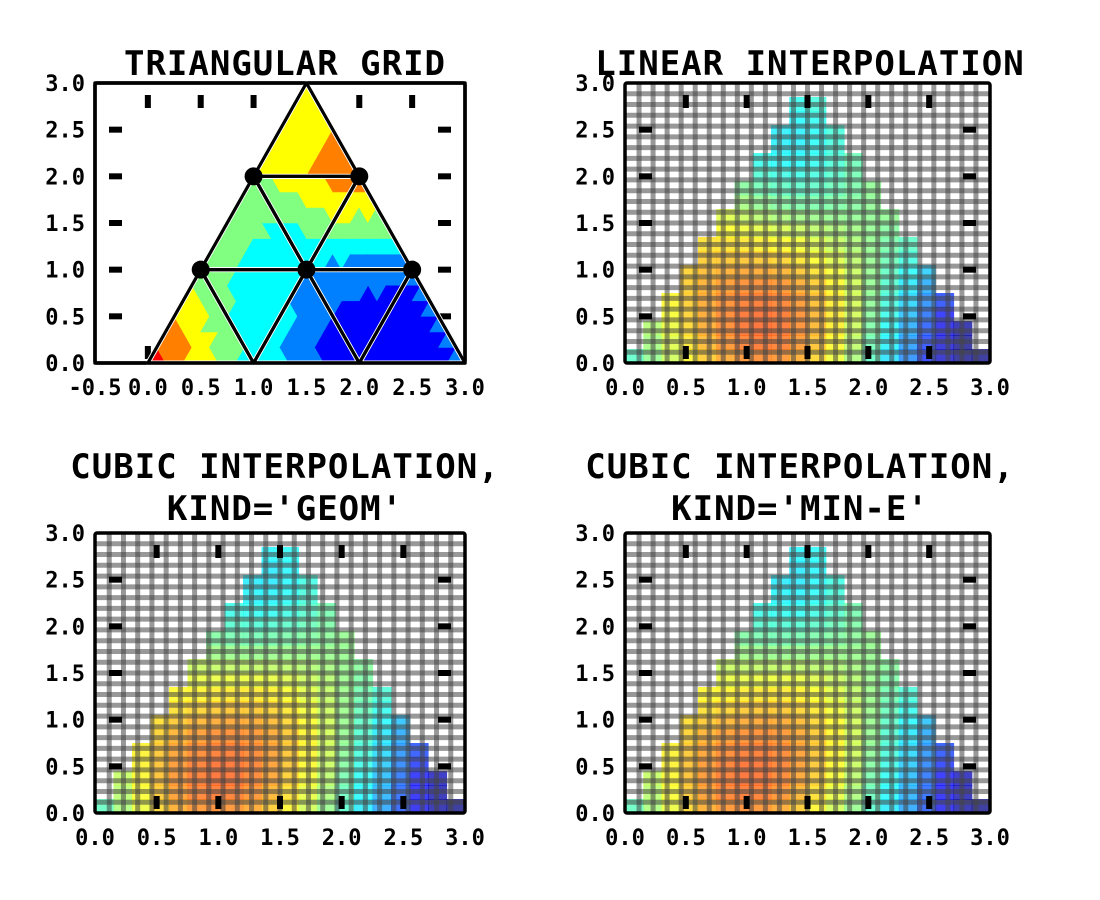 This screenshot has height=900, width=1100. Describe the element at coordinates (809, 64) in the screenshot. I see `chart-title: LINEAR INTERPOLATION` at that location.